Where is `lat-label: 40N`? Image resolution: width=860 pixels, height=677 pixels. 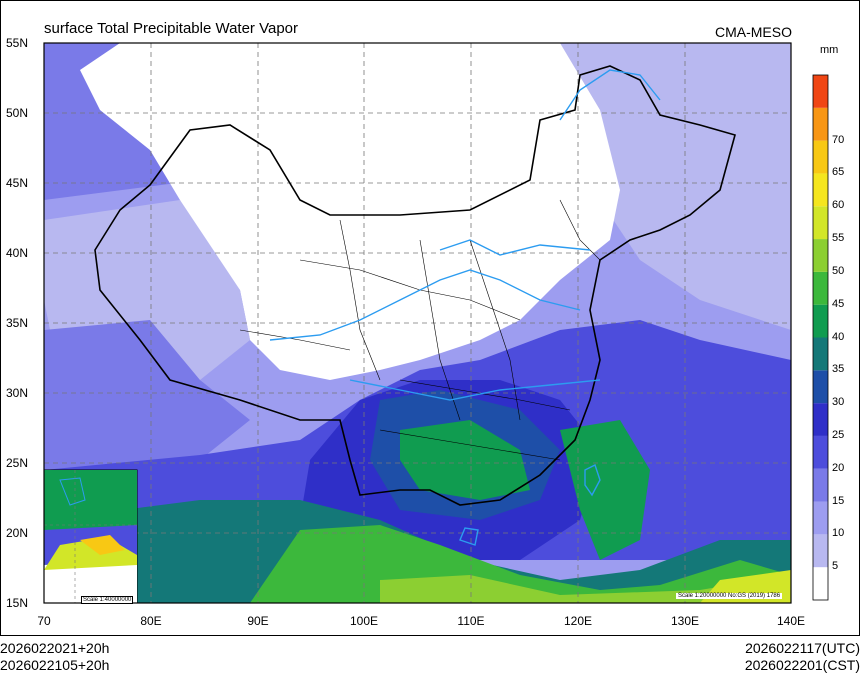
lat-label: 40N is located at coordinates (17, 253).